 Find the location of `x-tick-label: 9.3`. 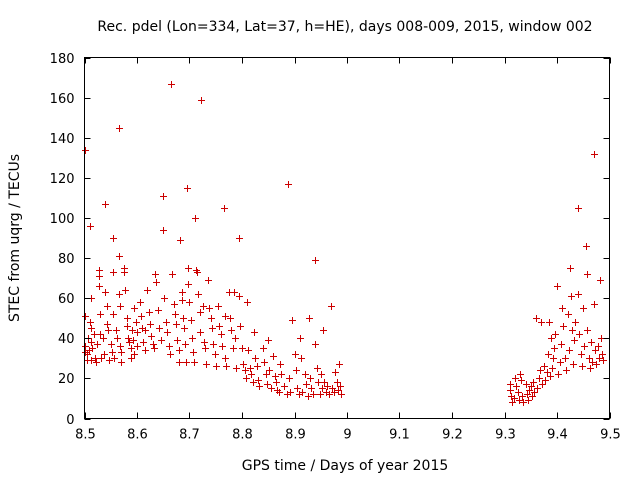

x-tick-label: 9.3 is located at coordinates (505, 435).